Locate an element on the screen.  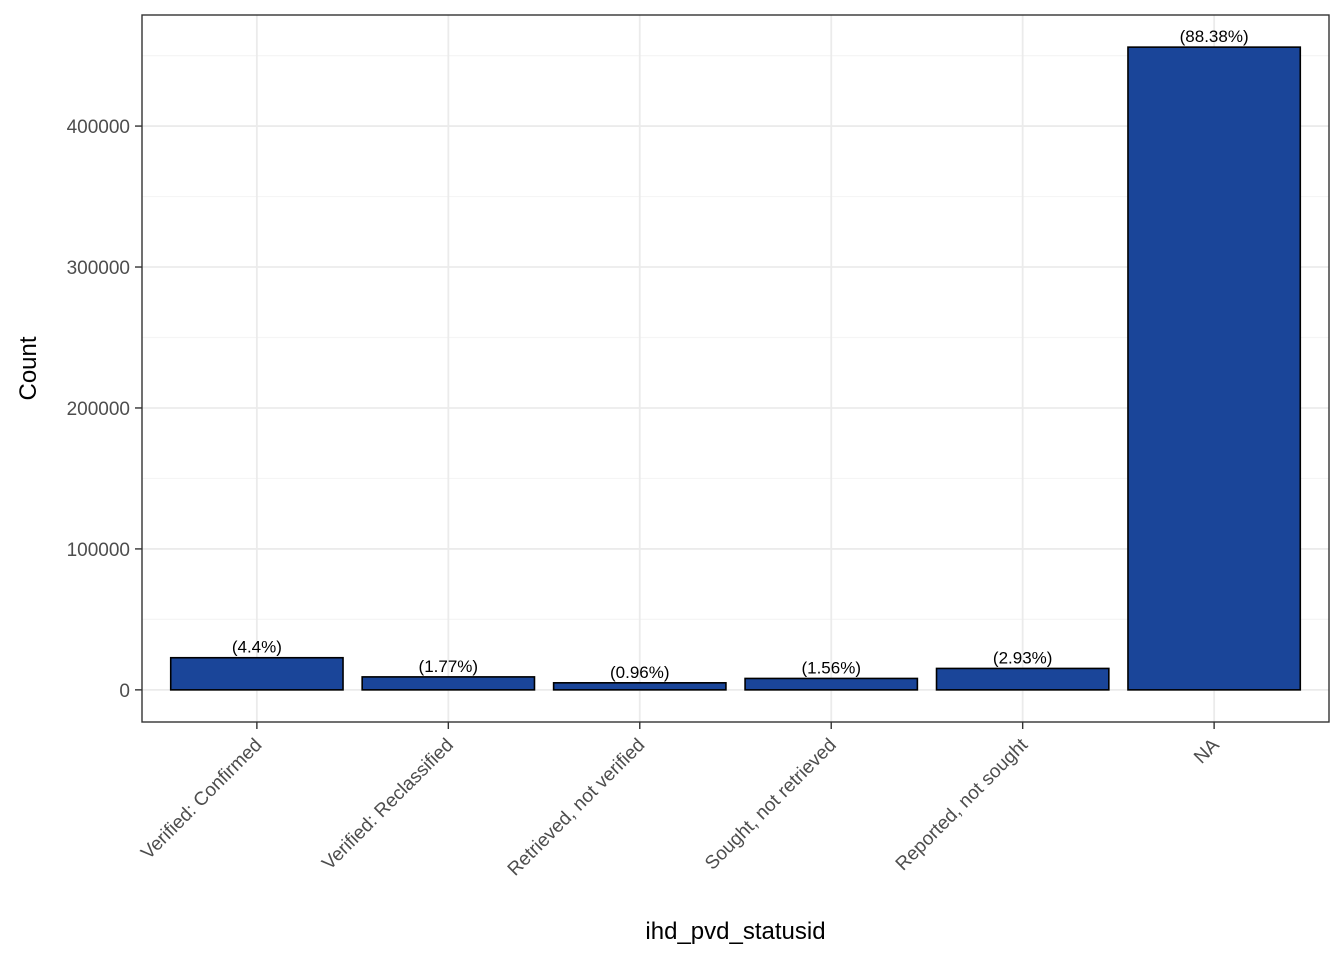
data-label: (2.93%) is located at coordinates (1023, 657).